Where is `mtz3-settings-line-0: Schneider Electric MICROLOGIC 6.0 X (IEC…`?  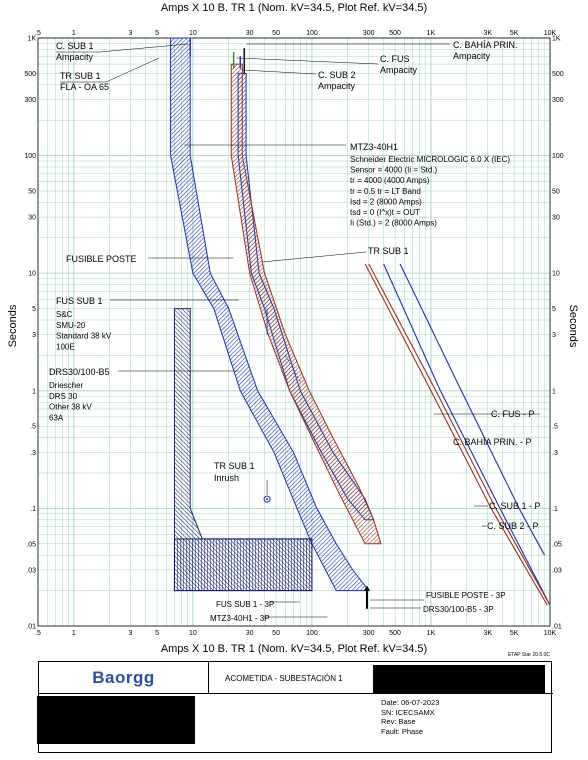
mtz3-settings-line-0: Schneider Electric MICROLOGIC 6.0 X (IEC… is located at coordinates (430, 159).